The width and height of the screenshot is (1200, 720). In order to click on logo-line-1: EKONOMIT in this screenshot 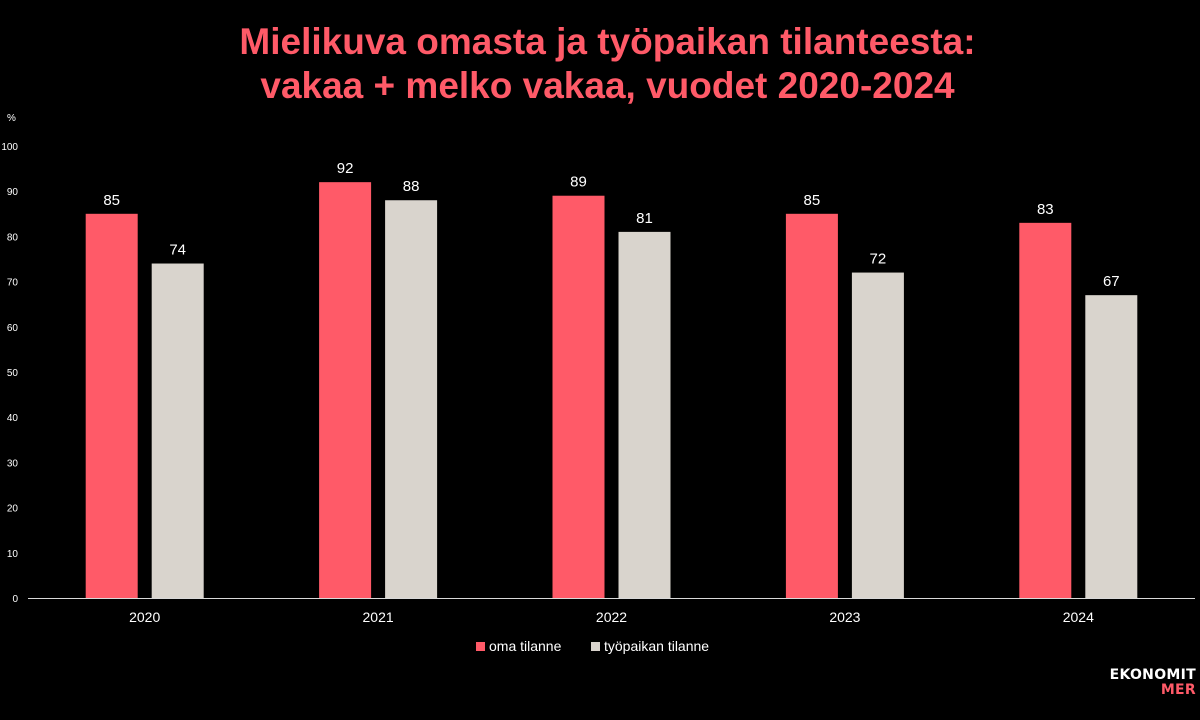, I will do `click(1152, 675)`.